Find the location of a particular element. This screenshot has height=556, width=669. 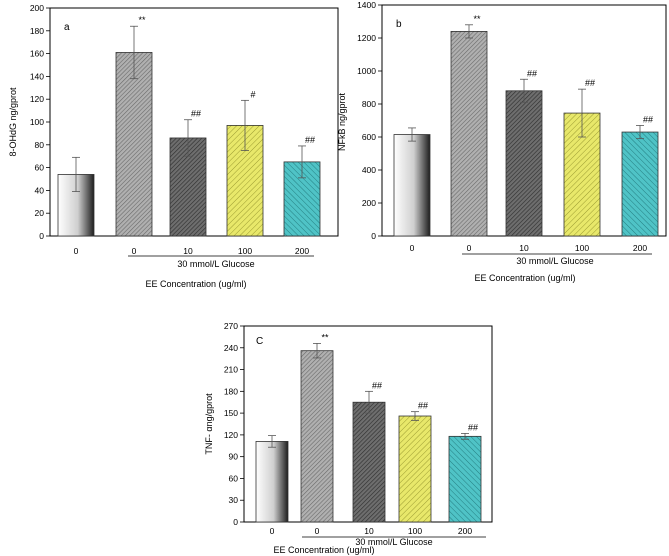

y-tick-label: 270 is located at coordinates (231, 326).